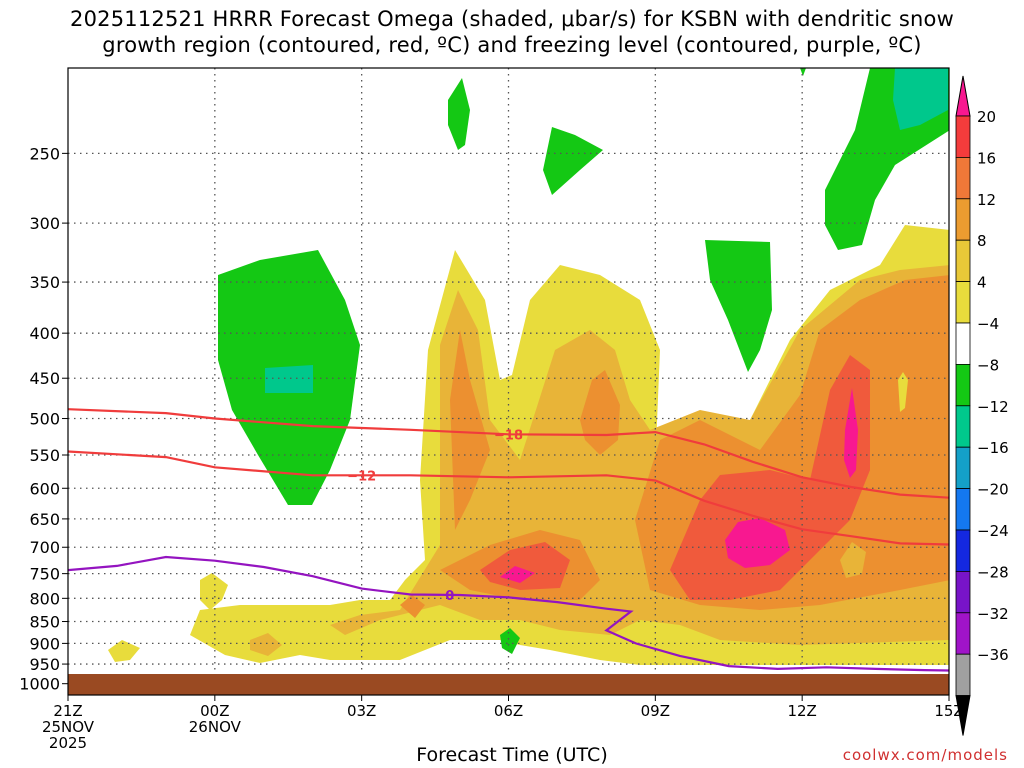  Describe the element at coordinates (903, 392) in the screenshot. I see `omega-shade-warm-4d` at that location.